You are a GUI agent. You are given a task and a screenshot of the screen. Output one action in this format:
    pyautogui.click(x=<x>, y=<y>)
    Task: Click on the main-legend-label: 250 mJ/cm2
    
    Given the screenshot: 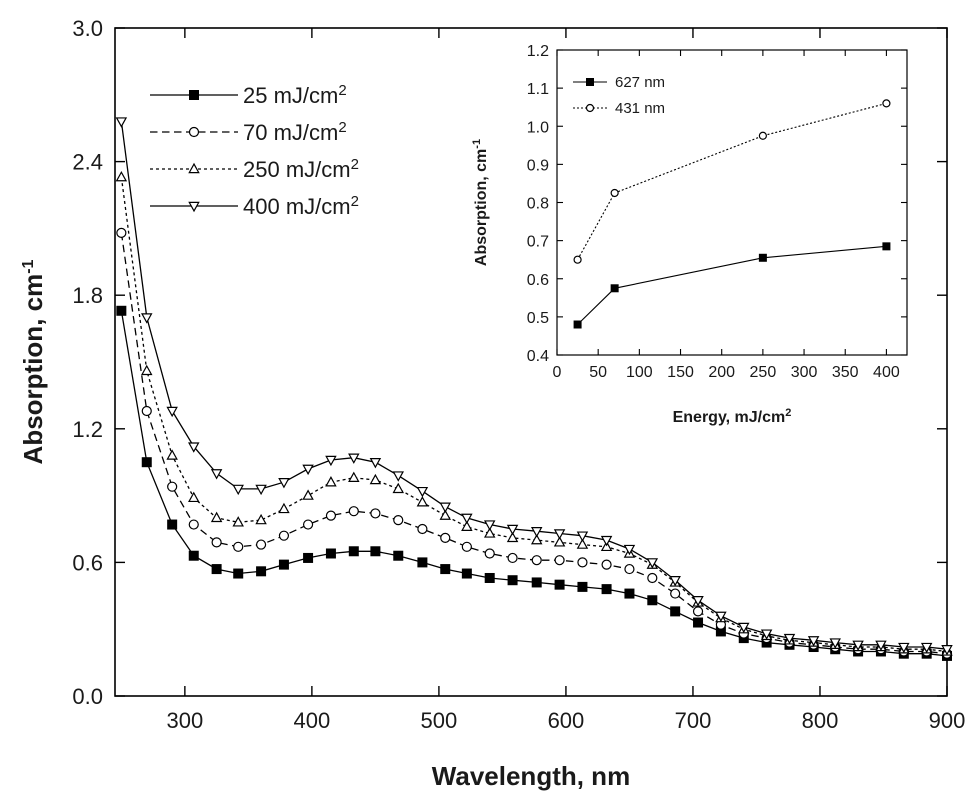 What is the action you would take?
    pyautogui.click(x=301, y=169)
    